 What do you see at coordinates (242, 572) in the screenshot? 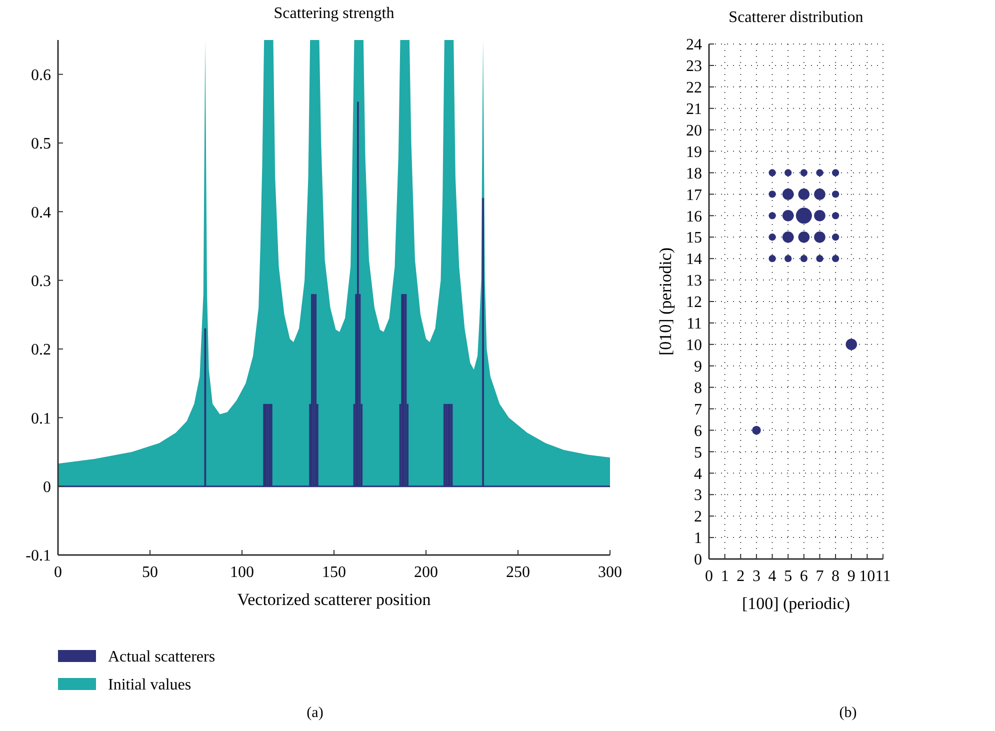
I see `x-tick-label: 100` at bounding box center [242, 572].